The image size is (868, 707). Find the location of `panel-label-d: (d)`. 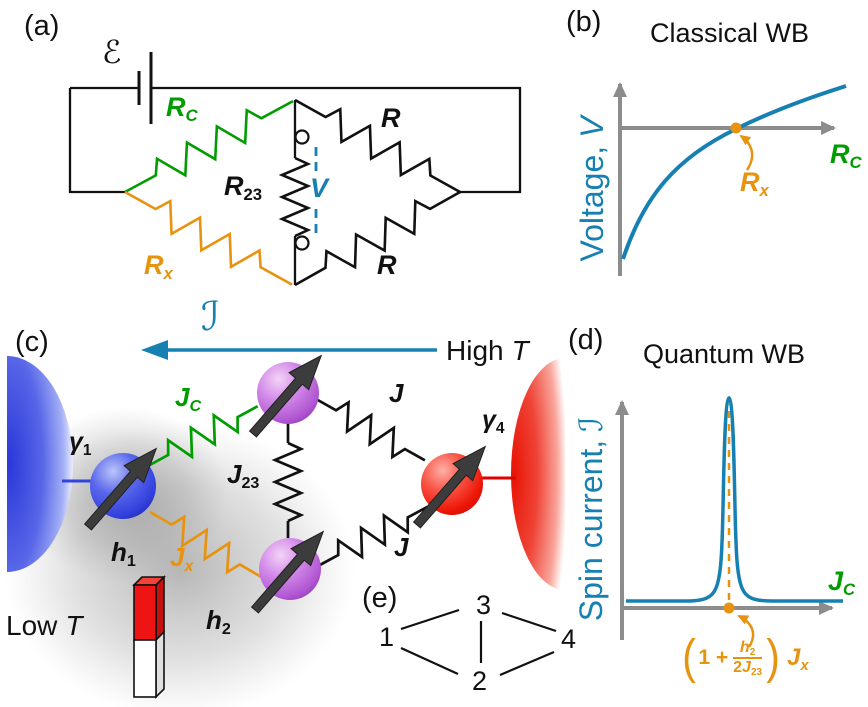

panel-label-d: (d) is located at coordinates (586, 340).